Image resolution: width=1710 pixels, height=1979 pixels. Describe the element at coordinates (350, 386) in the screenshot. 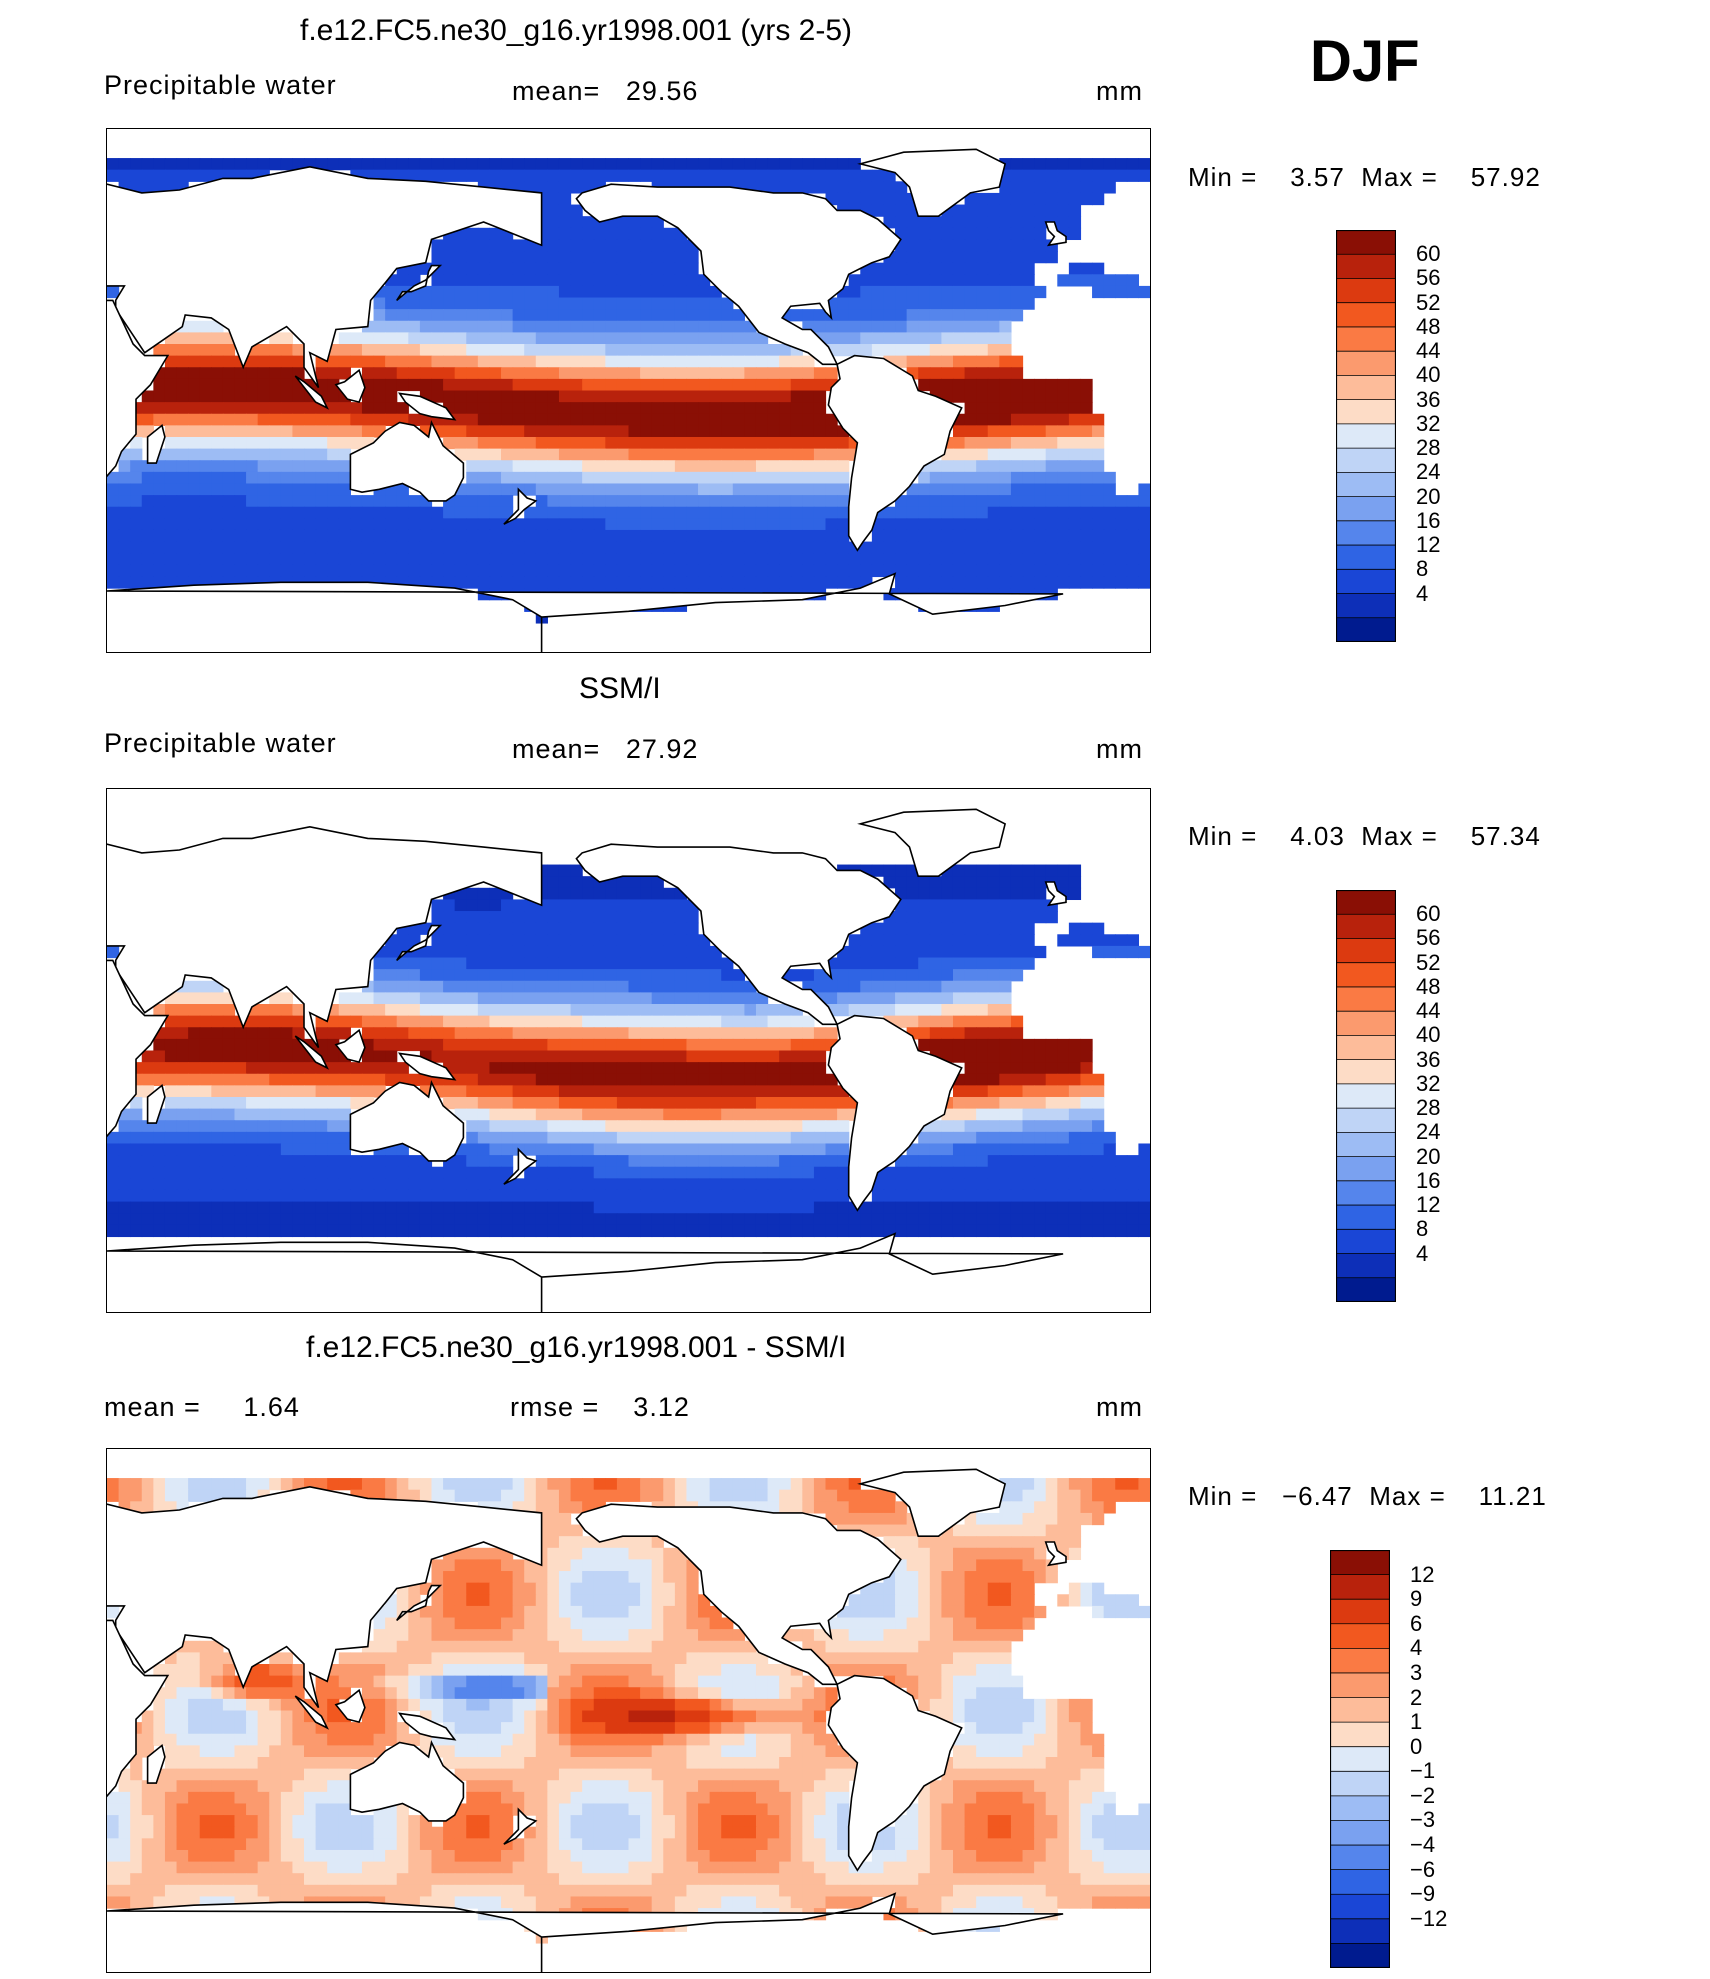

I see `coastline-borneo` at that location.